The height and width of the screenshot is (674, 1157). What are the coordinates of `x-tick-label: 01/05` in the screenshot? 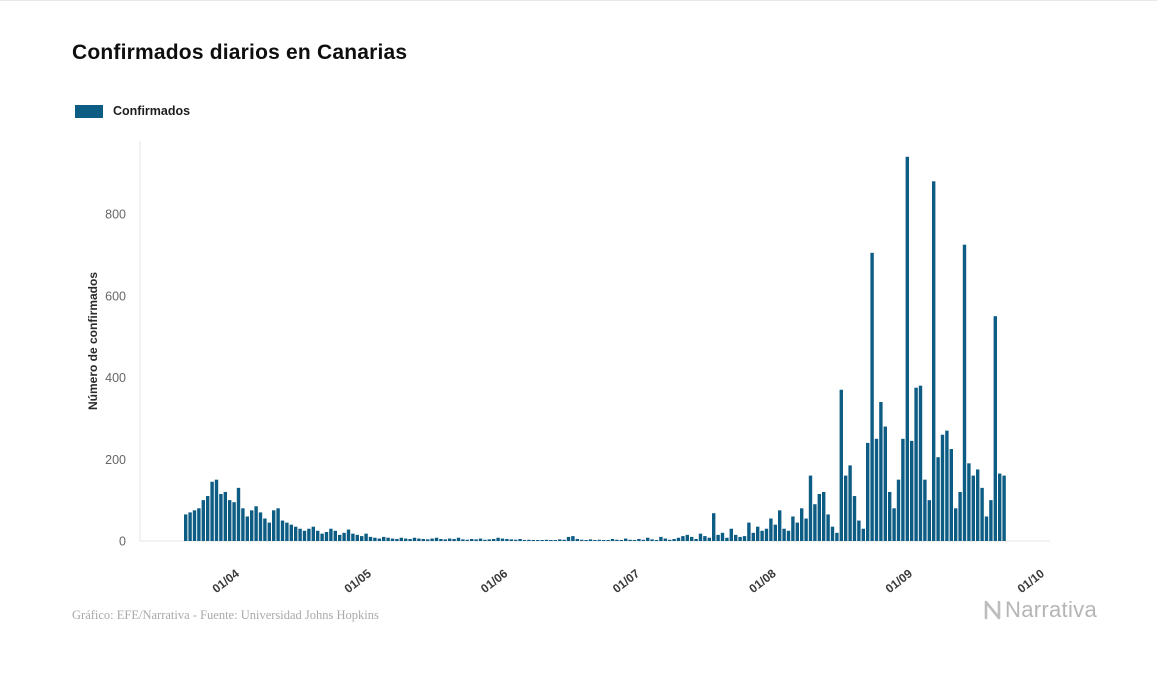 It's located at (358, 581).